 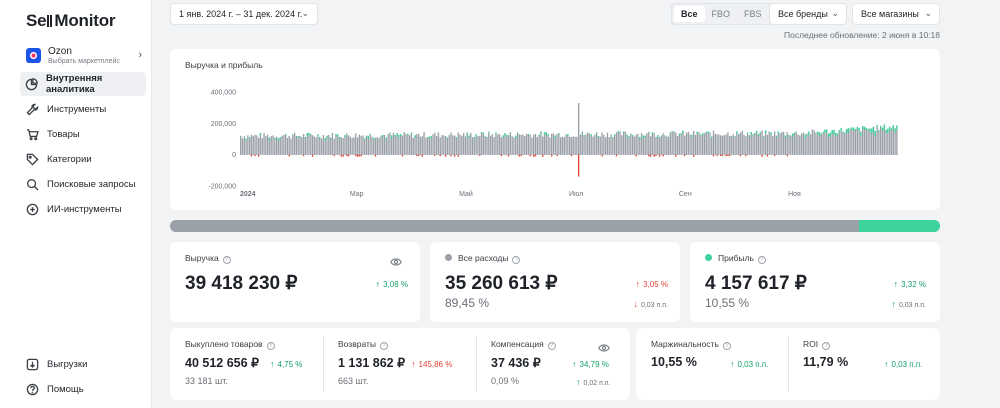 What do you see at coordinates (721, 14) in the screenshot?
I see `segment-fbo: FBO` at bounding box center [721, 14].